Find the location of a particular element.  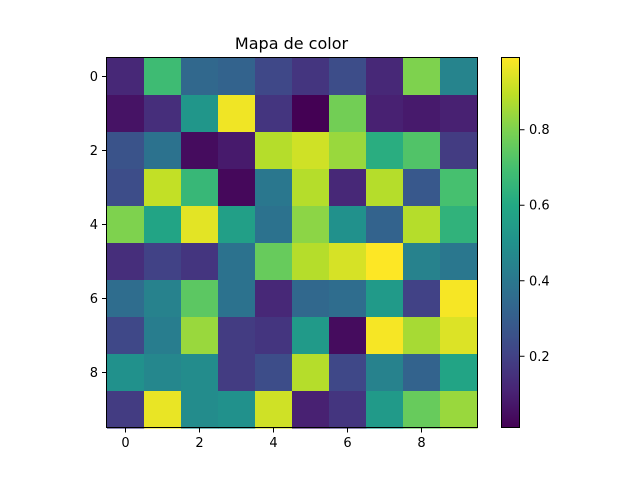

colorbar-tick-label: 0.4 is located at coordinates (539, 281).